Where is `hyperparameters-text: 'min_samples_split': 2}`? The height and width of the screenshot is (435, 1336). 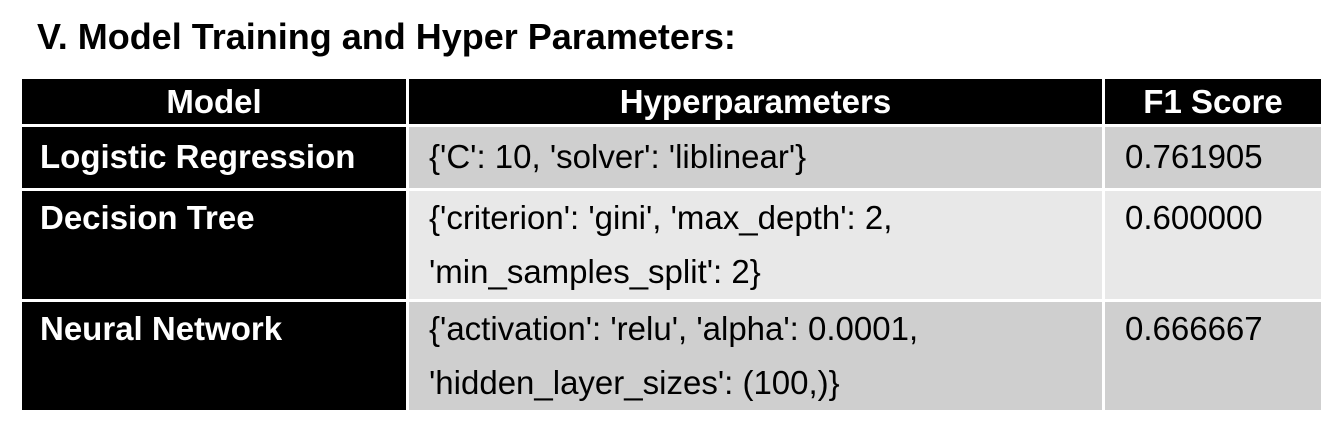
hyperparameters-text: 'min_samples_split': 2} is located at coordinates (595, 271).